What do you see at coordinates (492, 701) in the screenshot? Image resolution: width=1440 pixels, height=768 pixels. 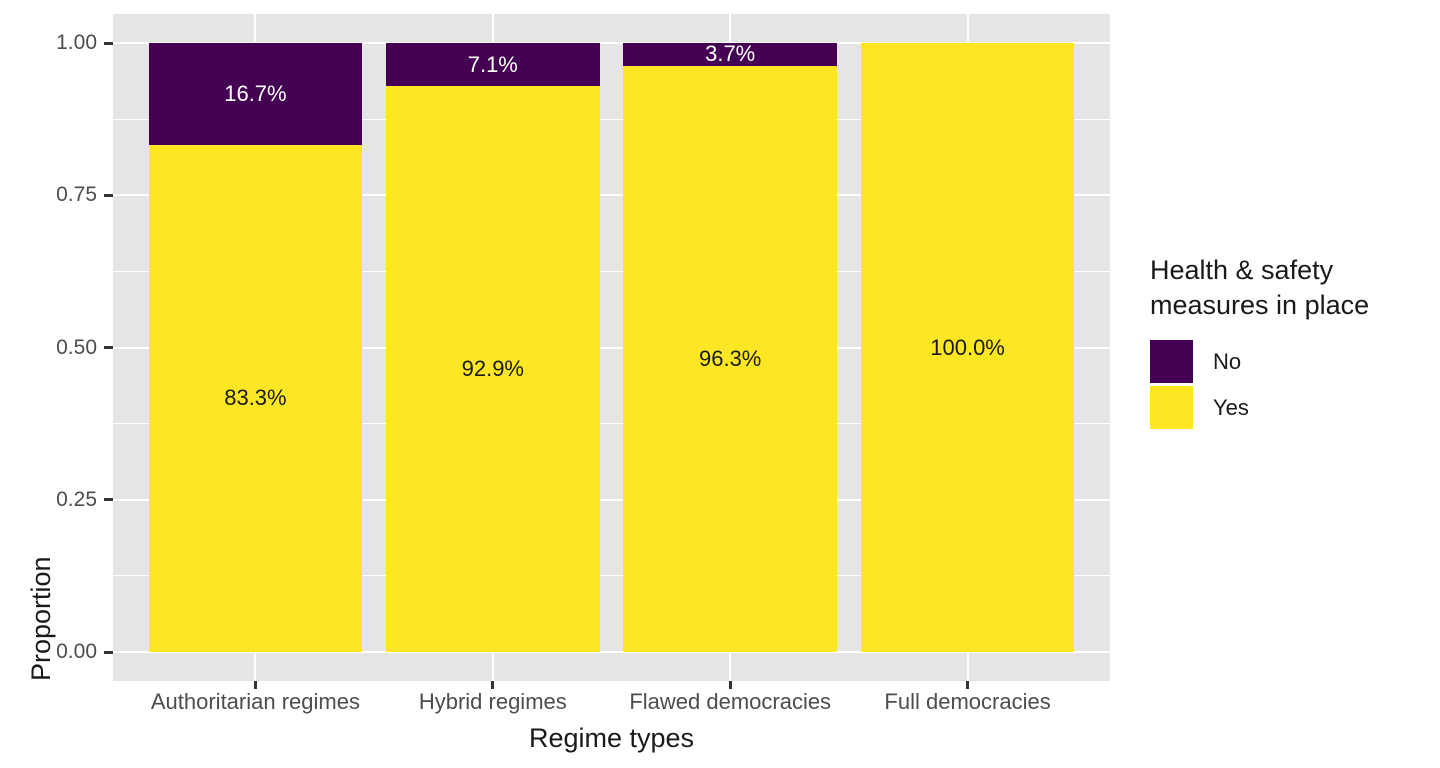 I see `x-axis-tick-label: Hybrid regimes` at bounding box center [492, 701].